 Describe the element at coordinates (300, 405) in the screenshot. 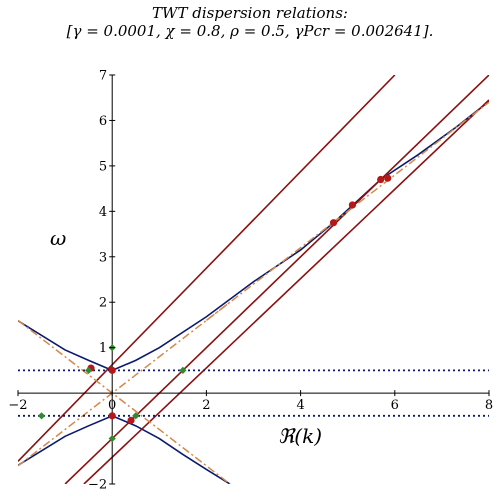

I see `x-tick-label-3: 4` at that location.